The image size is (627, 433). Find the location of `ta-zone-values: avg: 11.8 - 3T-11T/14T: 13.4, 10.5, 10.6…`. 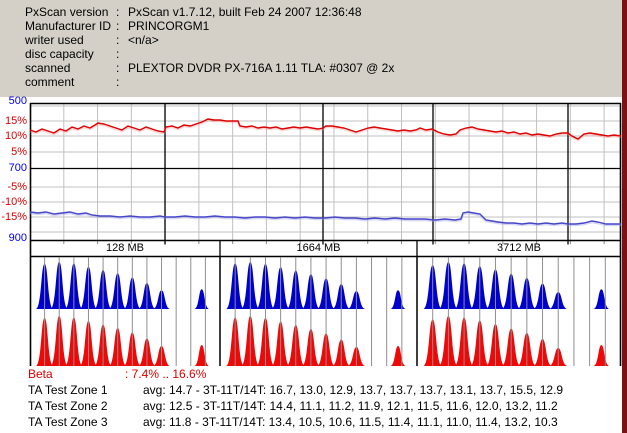

ta-zone-values: avg: 11.8 - 3T-11T/14T: 13.4, 10.5, 10.6… is located at coordinates (350, 422).